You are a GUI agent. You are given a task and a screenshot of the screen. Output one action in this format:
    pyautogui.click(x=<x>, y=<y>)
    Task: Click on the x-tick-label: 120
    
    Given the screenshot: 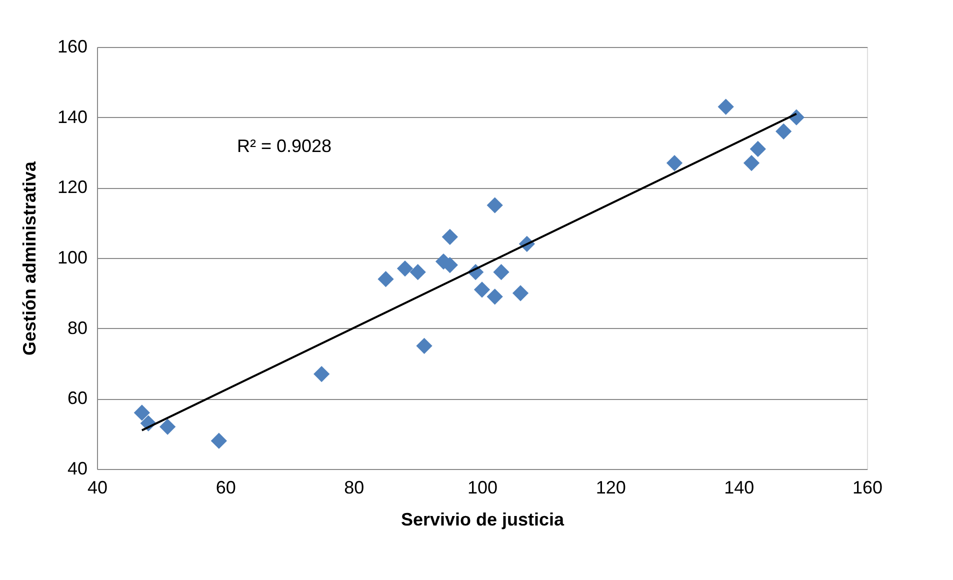 What is the action you would take?
    pyautogui.click(x=611, y=488)
    